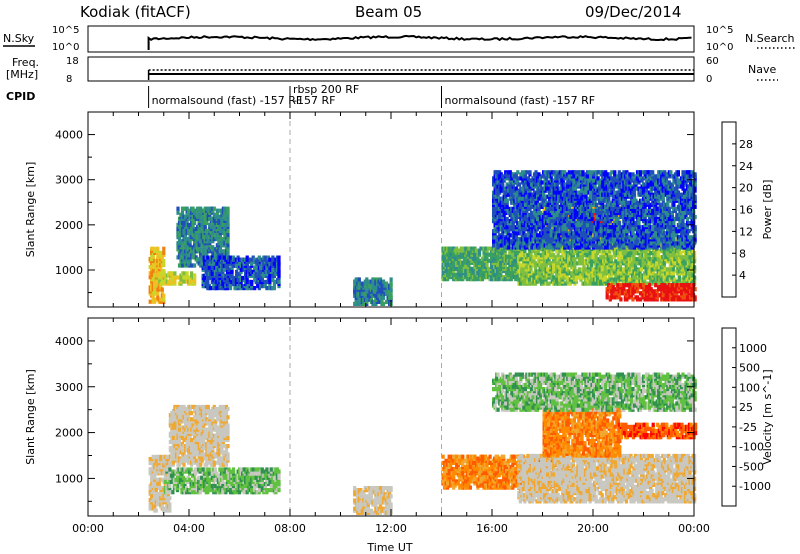 Image resolution: width=800 pixels, height=554 pixels. Describe the element at coordinates (19, 38) in the screenshot. I see `nsky-label: N.Sky` at that location.